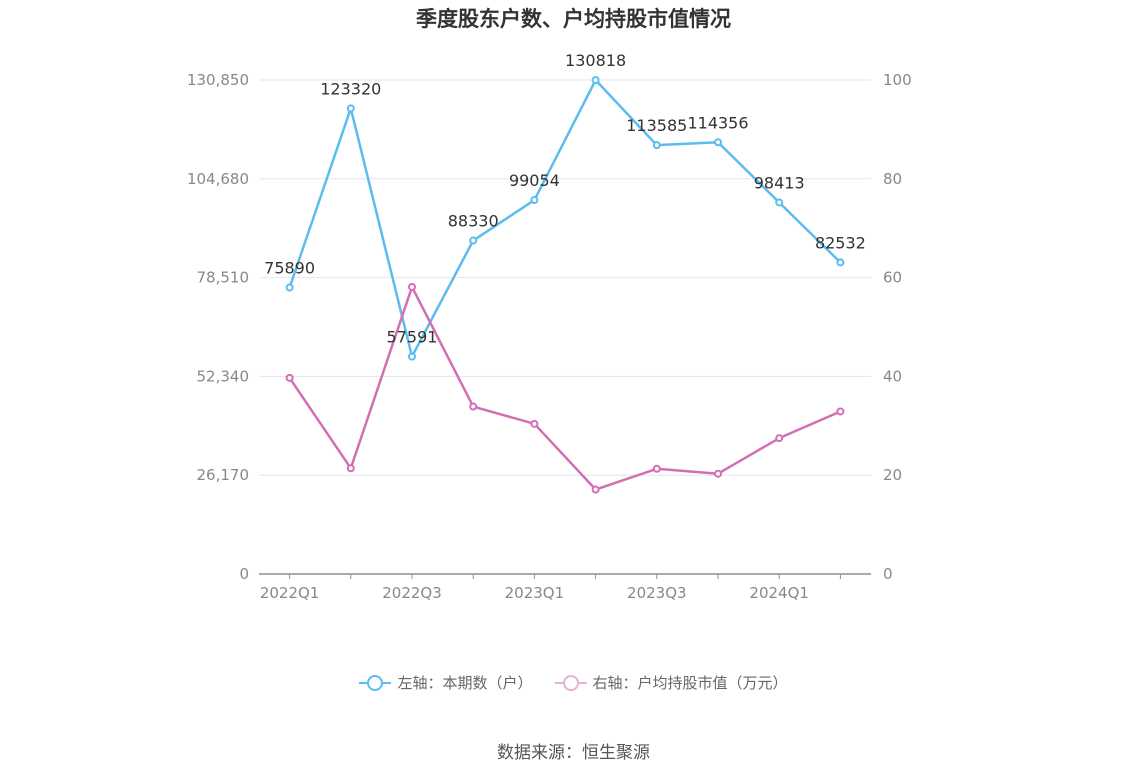  Describe the element at coordinates (290, 593) in the screenshot. I see `x-tick-label: 2022Q1` at that location.